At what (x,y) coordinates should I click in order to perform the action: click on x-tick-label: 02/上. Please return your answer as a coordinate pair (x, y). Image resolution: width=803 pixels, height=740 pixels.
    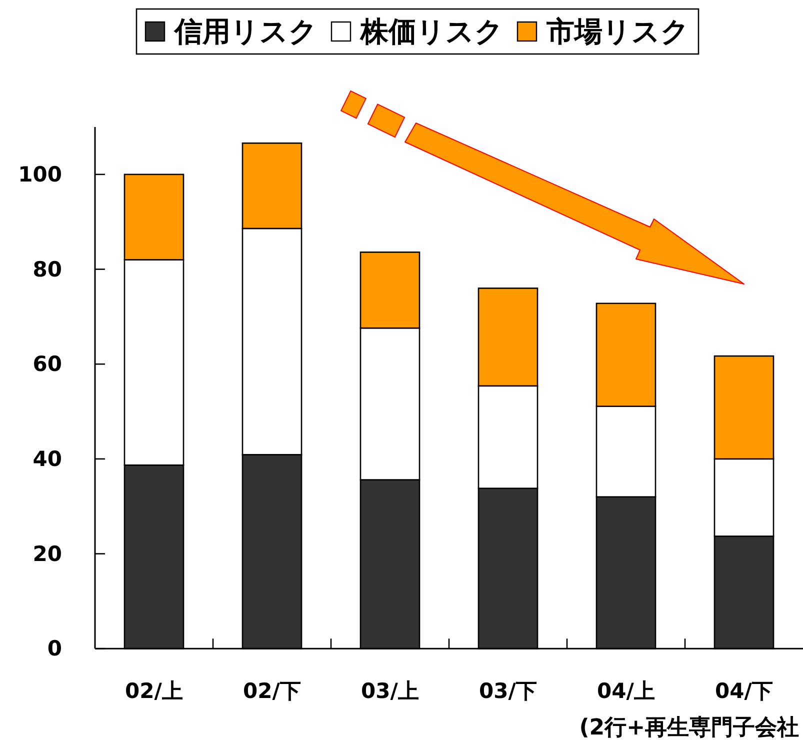
    Looking at the image, I should click on (154, 691).